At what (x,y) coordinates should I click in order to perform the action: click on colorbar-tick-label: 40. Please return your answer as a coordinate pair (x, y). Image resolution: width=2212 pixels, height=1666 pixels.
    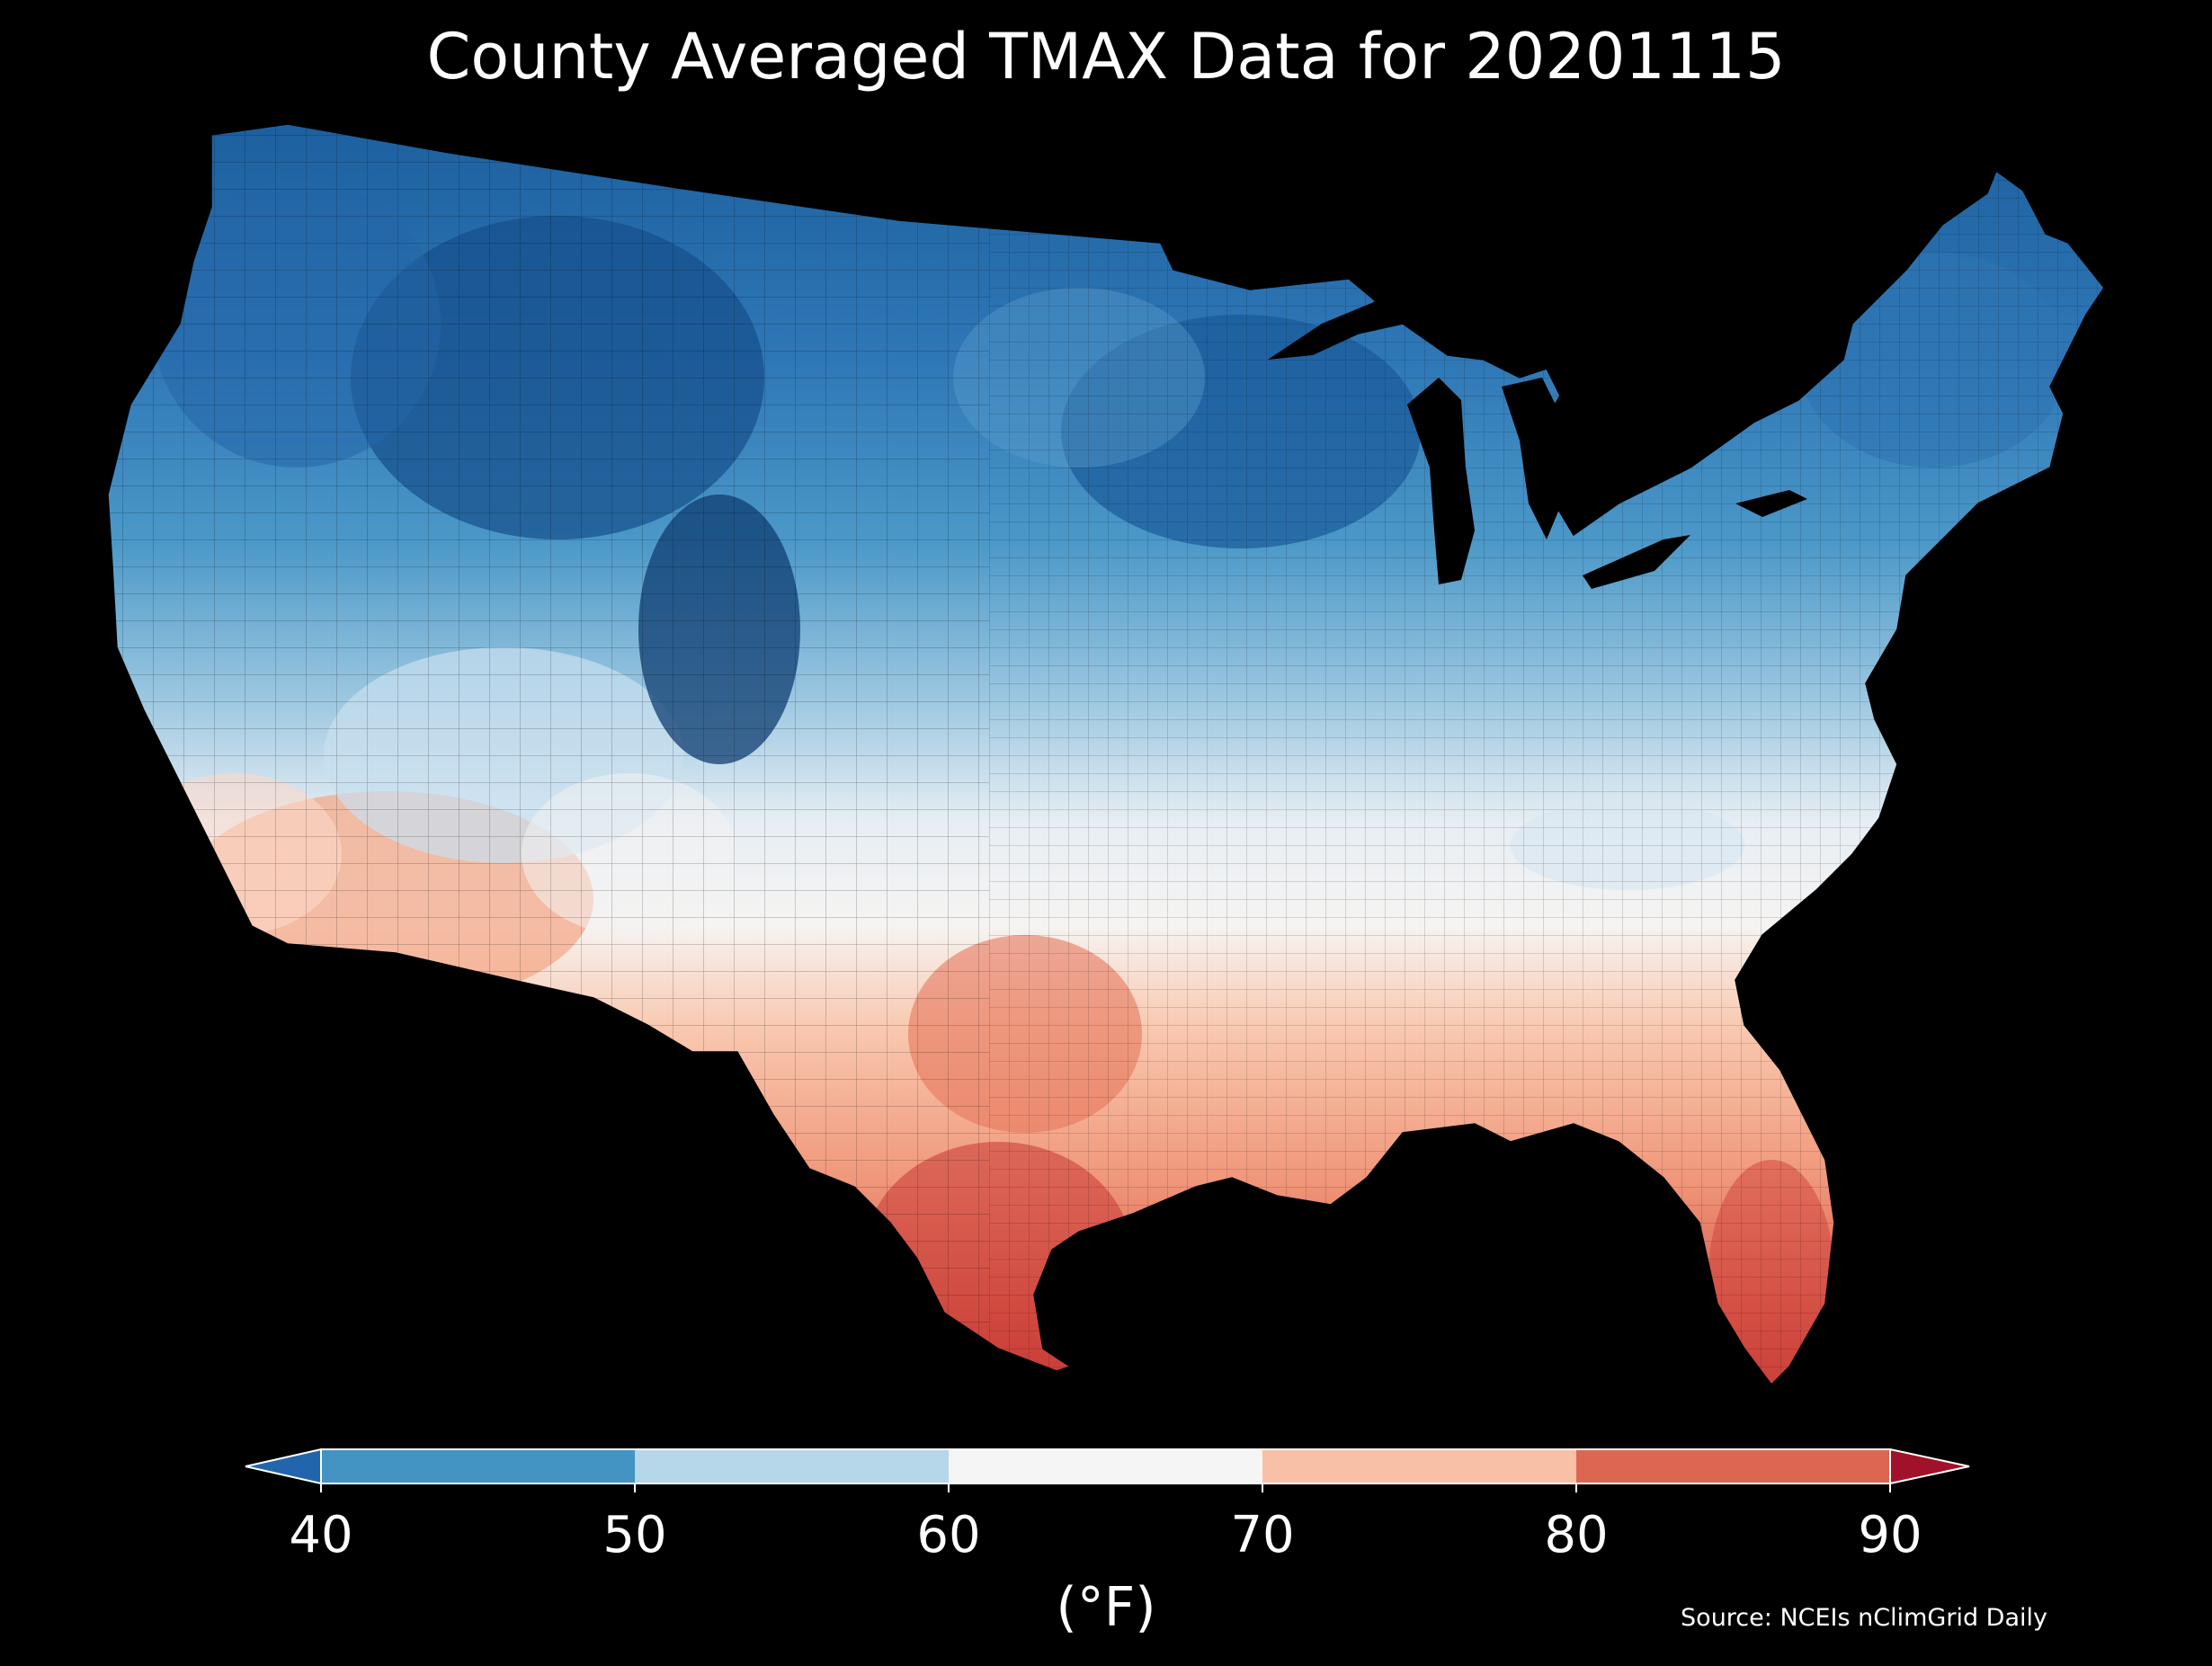
    Looking at the image, I should click on (321, 1535).